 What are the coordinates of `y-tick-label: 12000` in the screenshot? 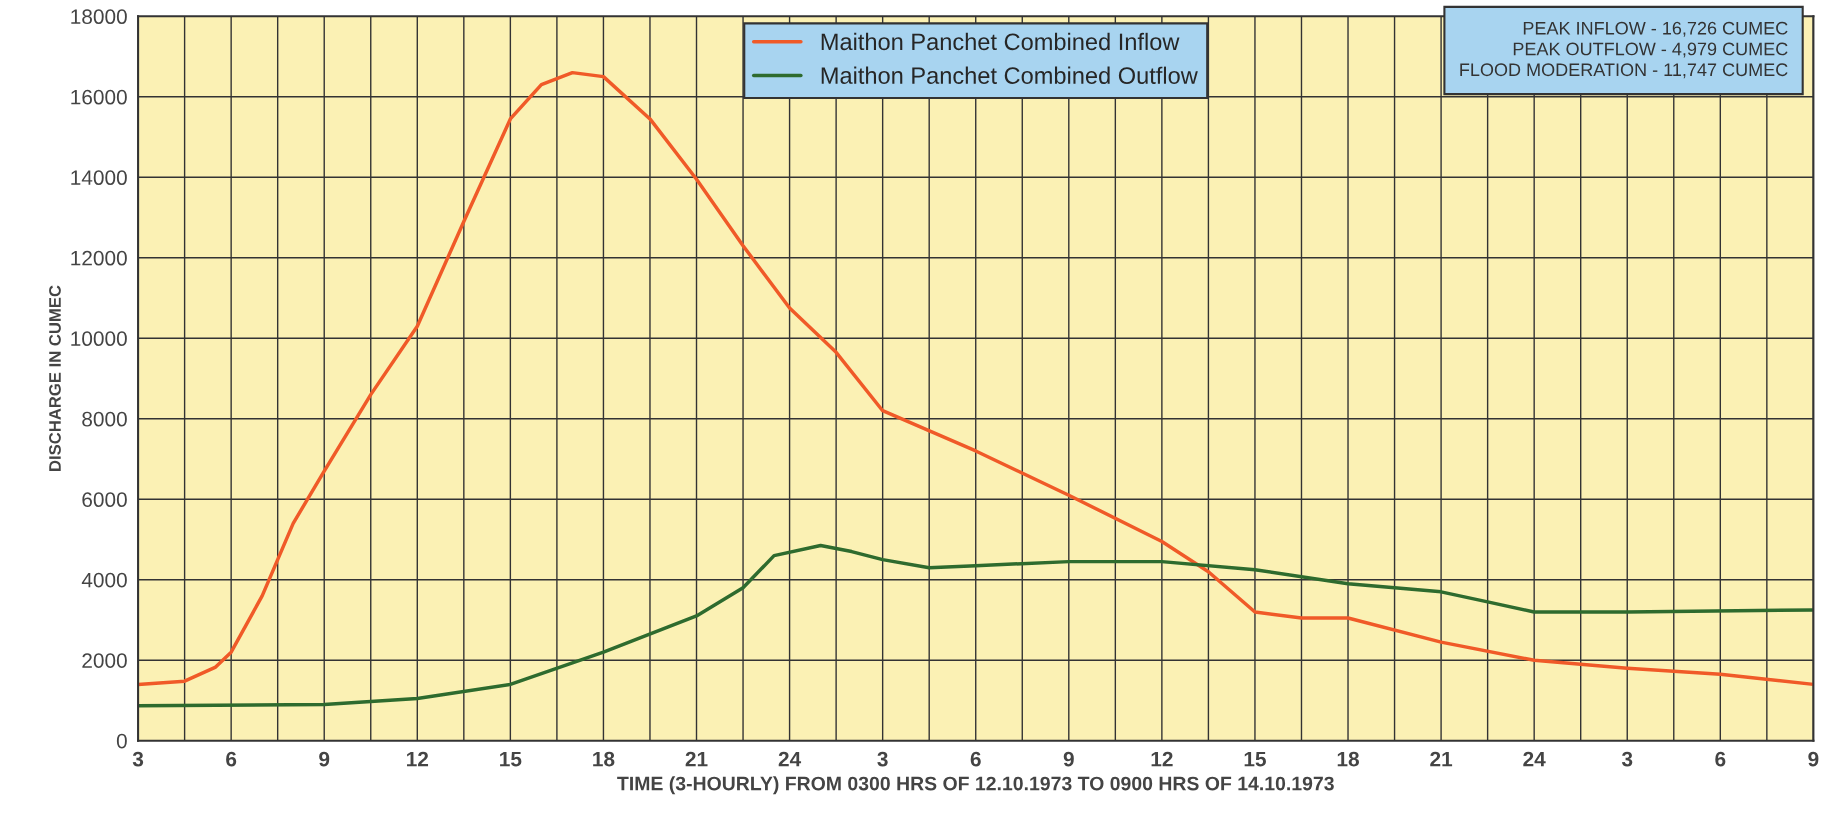 It's located at (99, 258).